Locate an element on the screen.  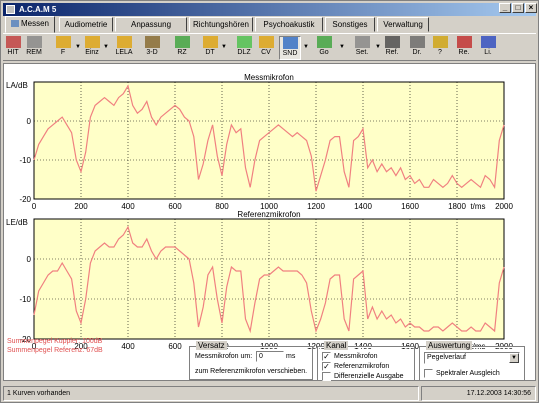
toolbar-label: Dr. is located at coordinates (417, 52).